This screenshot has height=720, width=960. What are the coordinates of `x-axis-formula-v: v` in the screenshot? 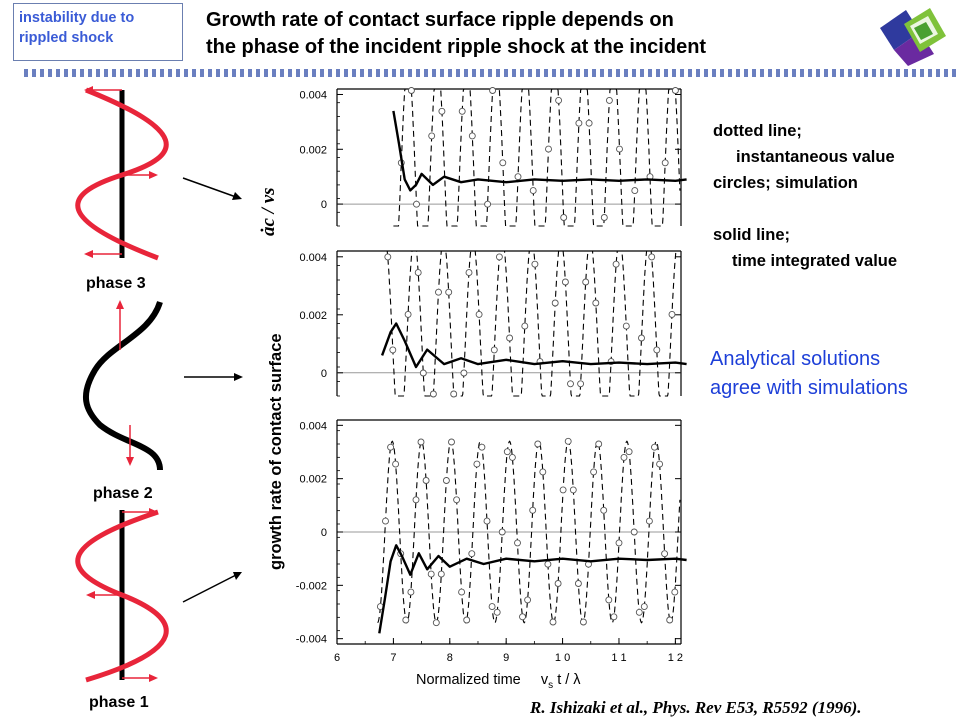 It's located at (544, 680).